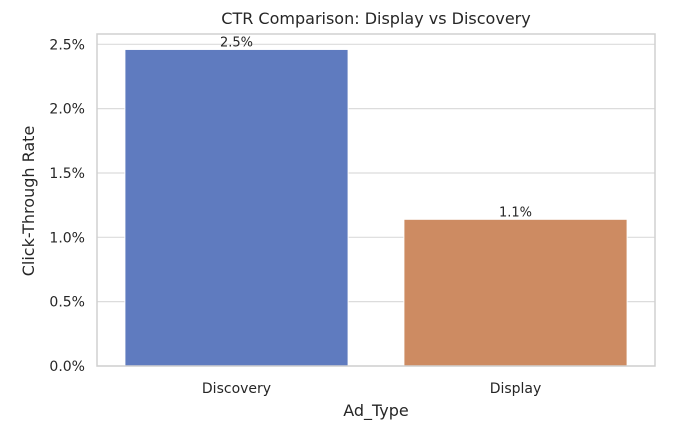 The image size is (699, 428). What do you see at coordinates (67, 45) in the screenshot?
I see `y-tick-label: 2.5%` at bounding box center [67, 45].